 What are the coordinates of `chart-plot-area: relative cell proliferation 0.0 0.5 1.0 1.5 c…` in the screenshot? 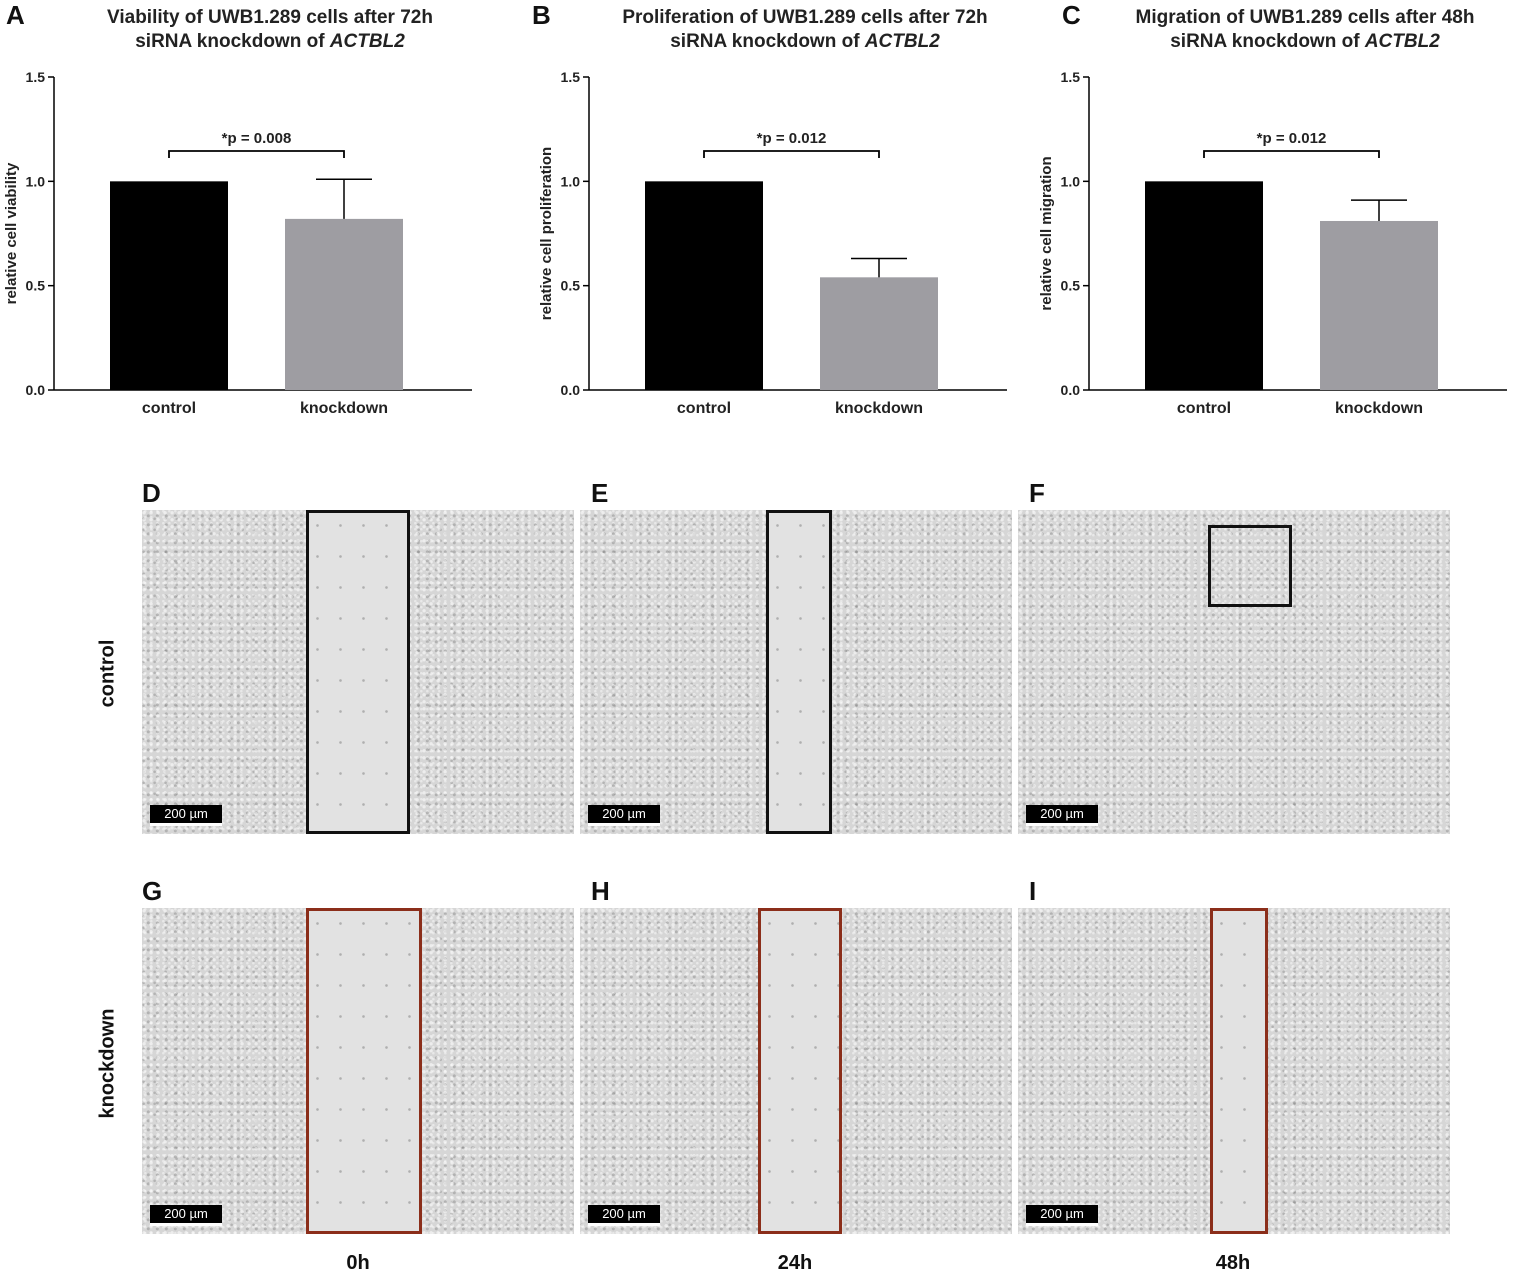 It's located at (772, 243).